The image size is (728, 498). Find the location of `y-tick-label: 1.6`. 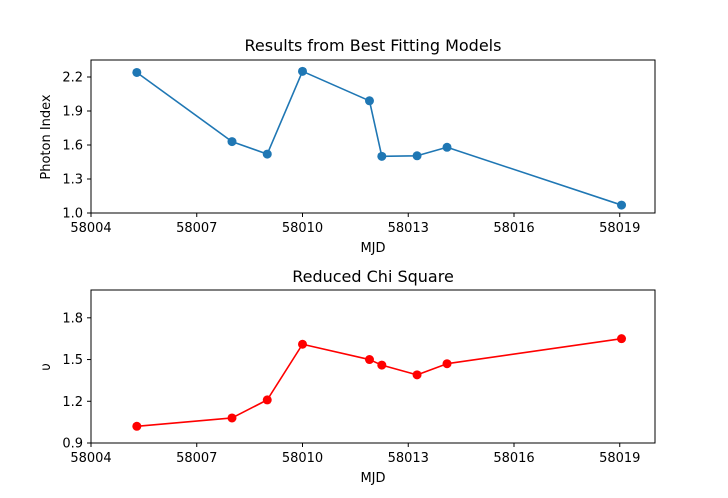

y-tick-label: 1.6 is located at coordinates (72, 146).